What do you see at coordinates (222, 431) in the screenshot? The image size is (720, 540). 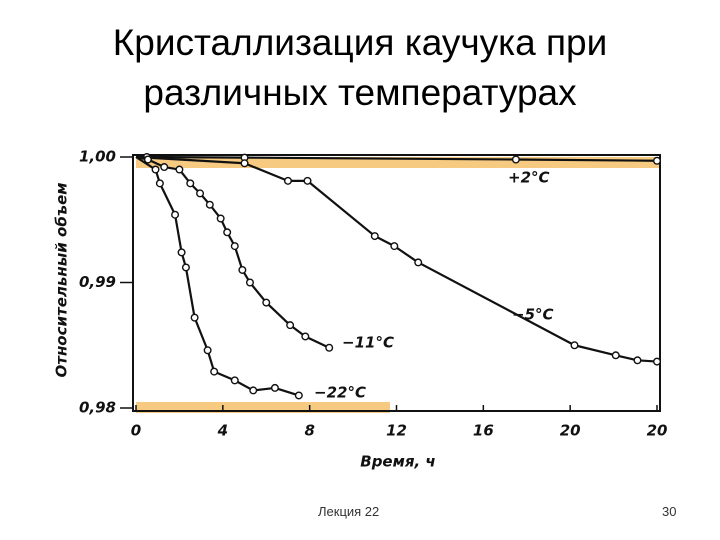 I see `x-tick-label: 4` at bounding box center [222, 431].